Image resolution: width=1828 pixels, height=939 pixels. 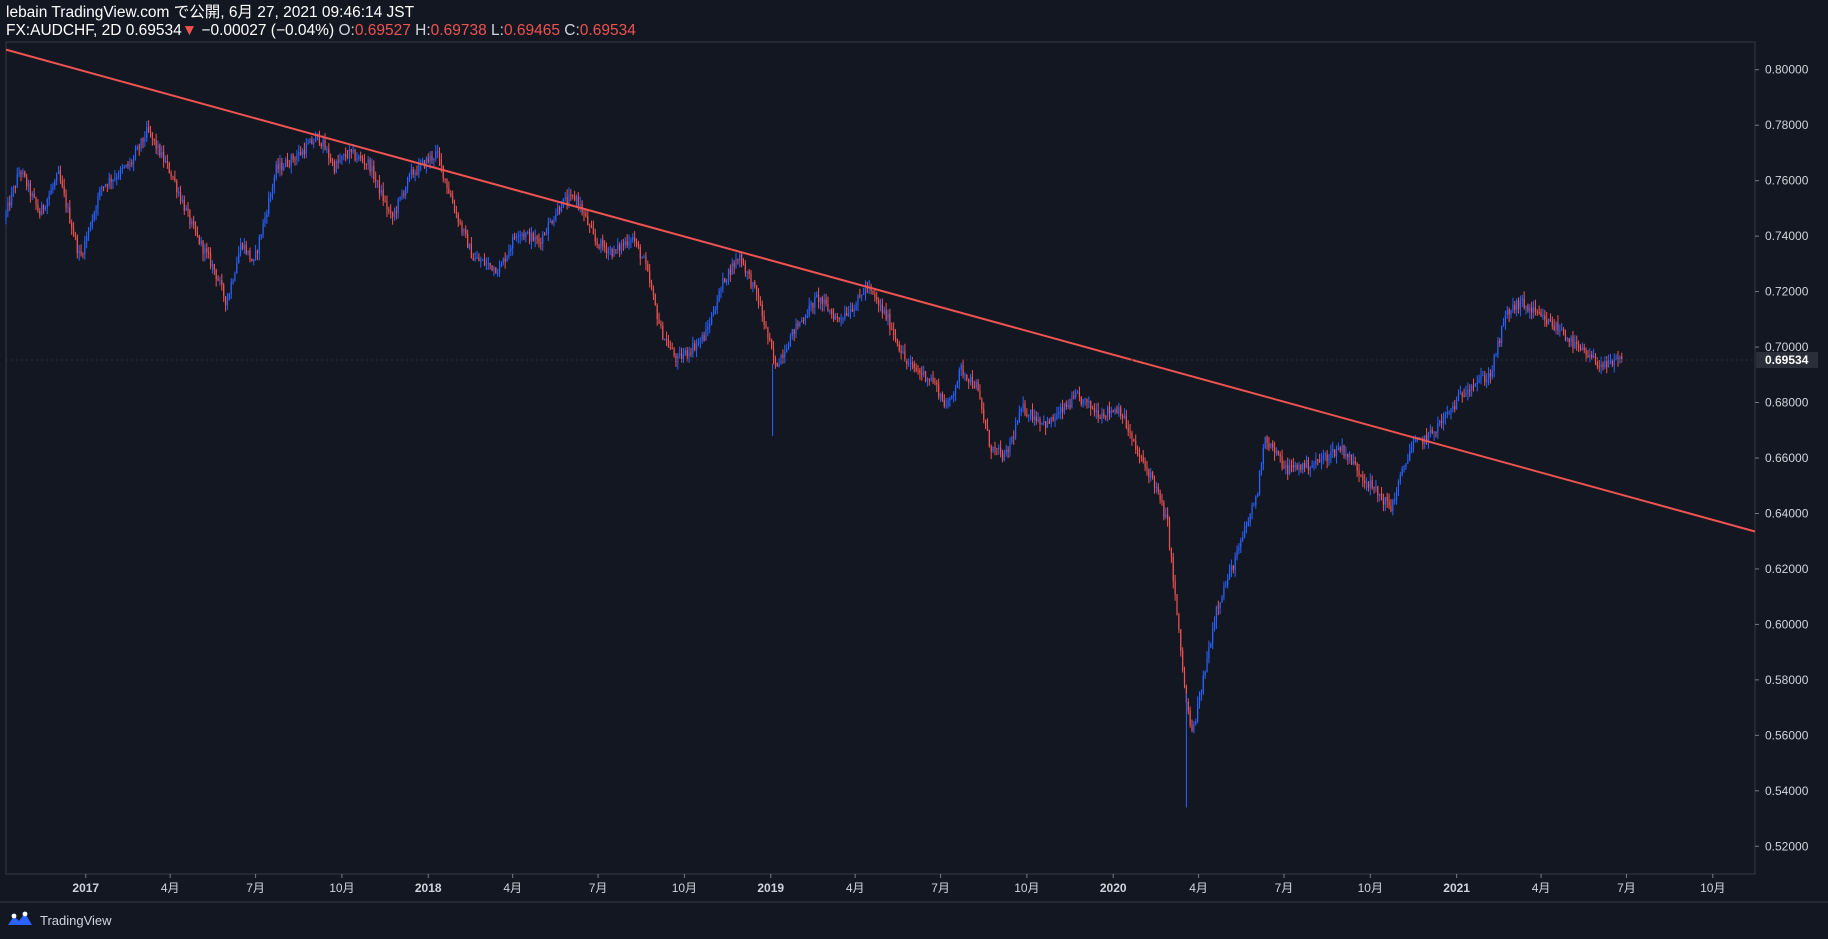 What do you see at coordinates (85, 888) in the screenshot?
I see `x-tick-label: 2017` at bounding box center [85, 888].